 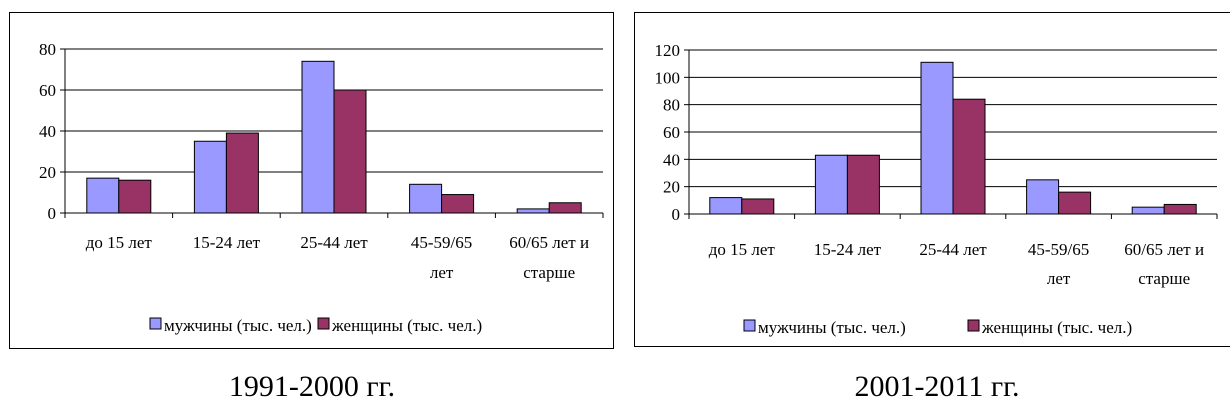 What do you see at coordinates (668, 77) in the screenshot?
I see `y-tick-label: 100` at bounding box center [668, 77].